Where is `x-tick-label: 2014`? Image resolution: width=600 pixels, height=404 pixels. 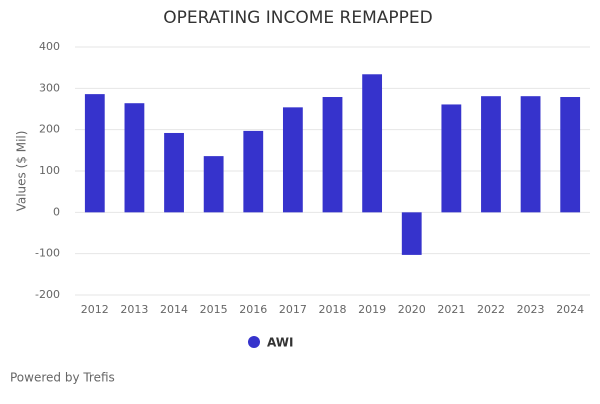 x-tick-label: 2014 is located at coordinates (174, 309).